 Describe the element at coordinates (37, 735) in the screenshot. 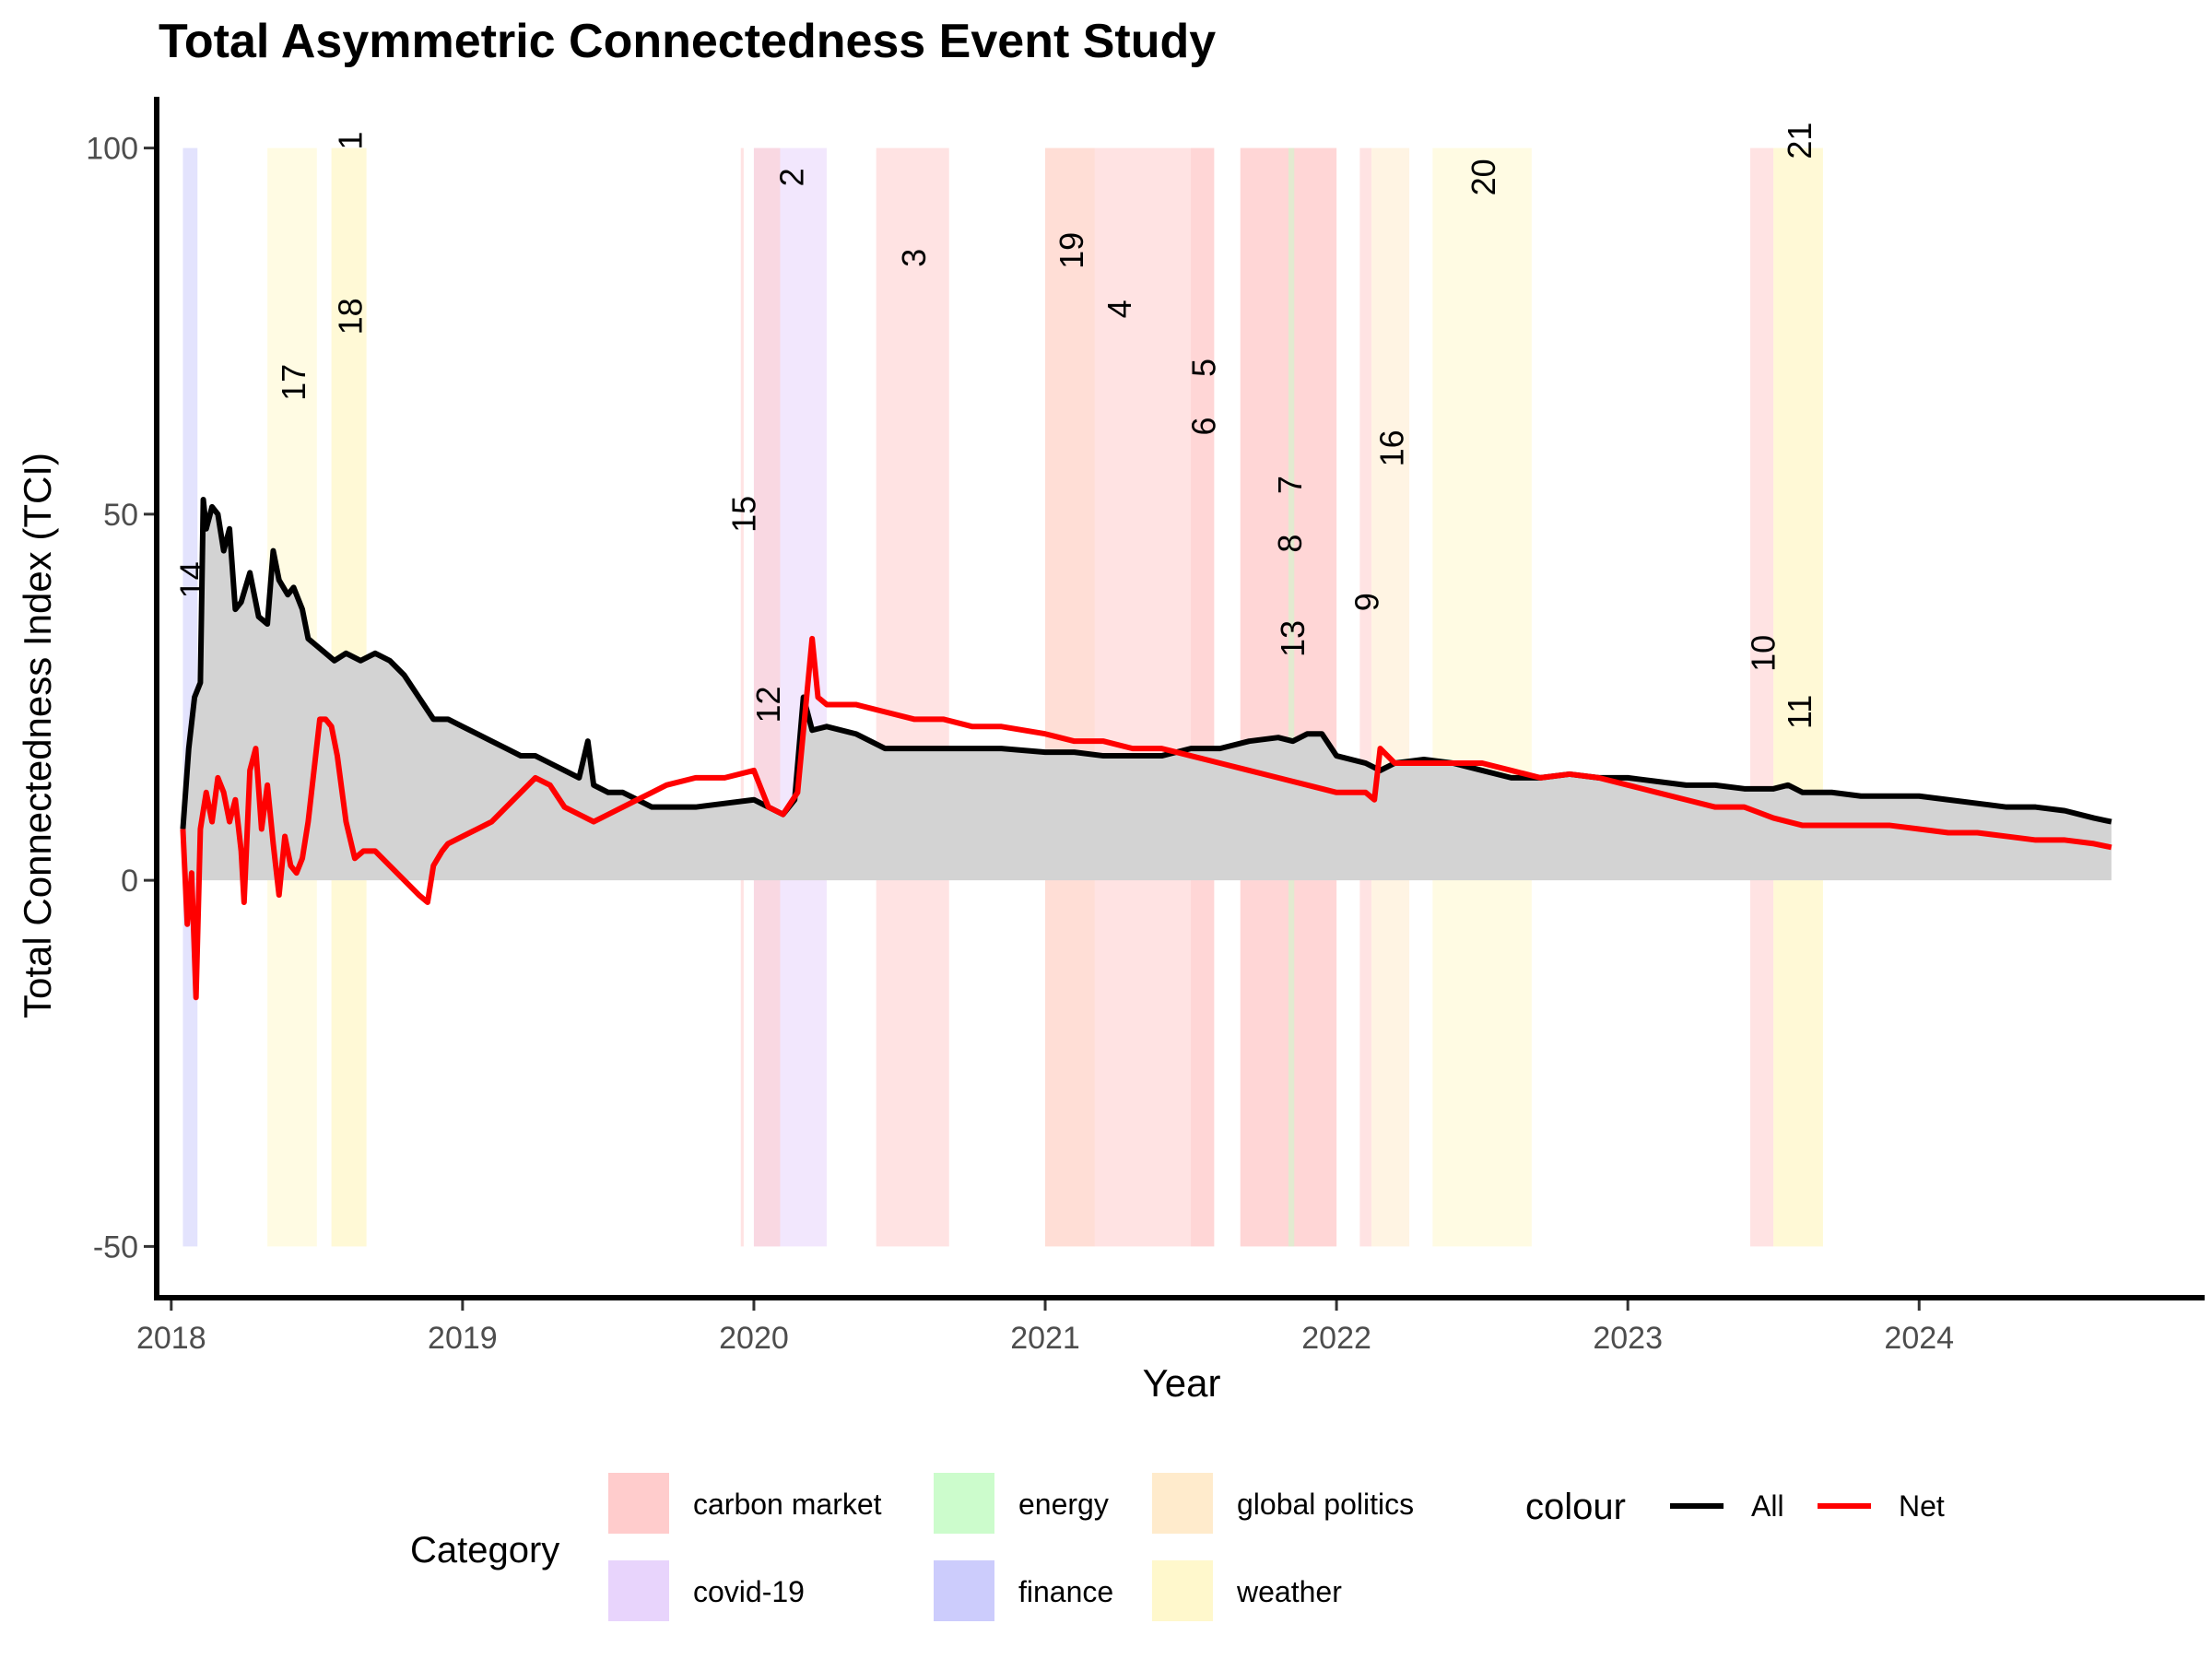

I see `y-axis-title: Total Connectedness Index (TCI)` at that location.